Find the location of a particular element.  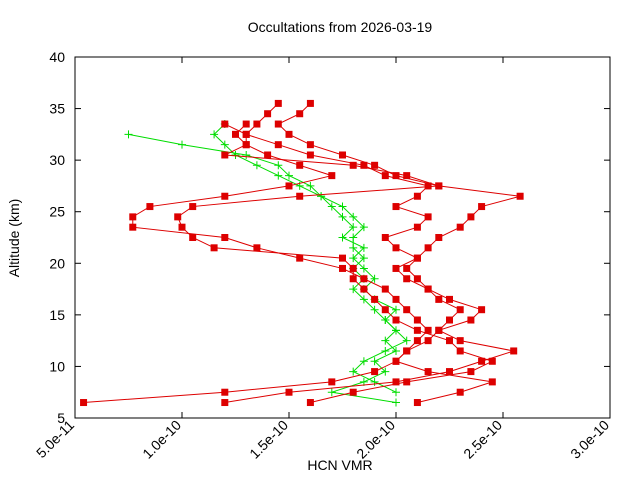

x-axis-label: HCN VMR is located at coordinates (339, 465).